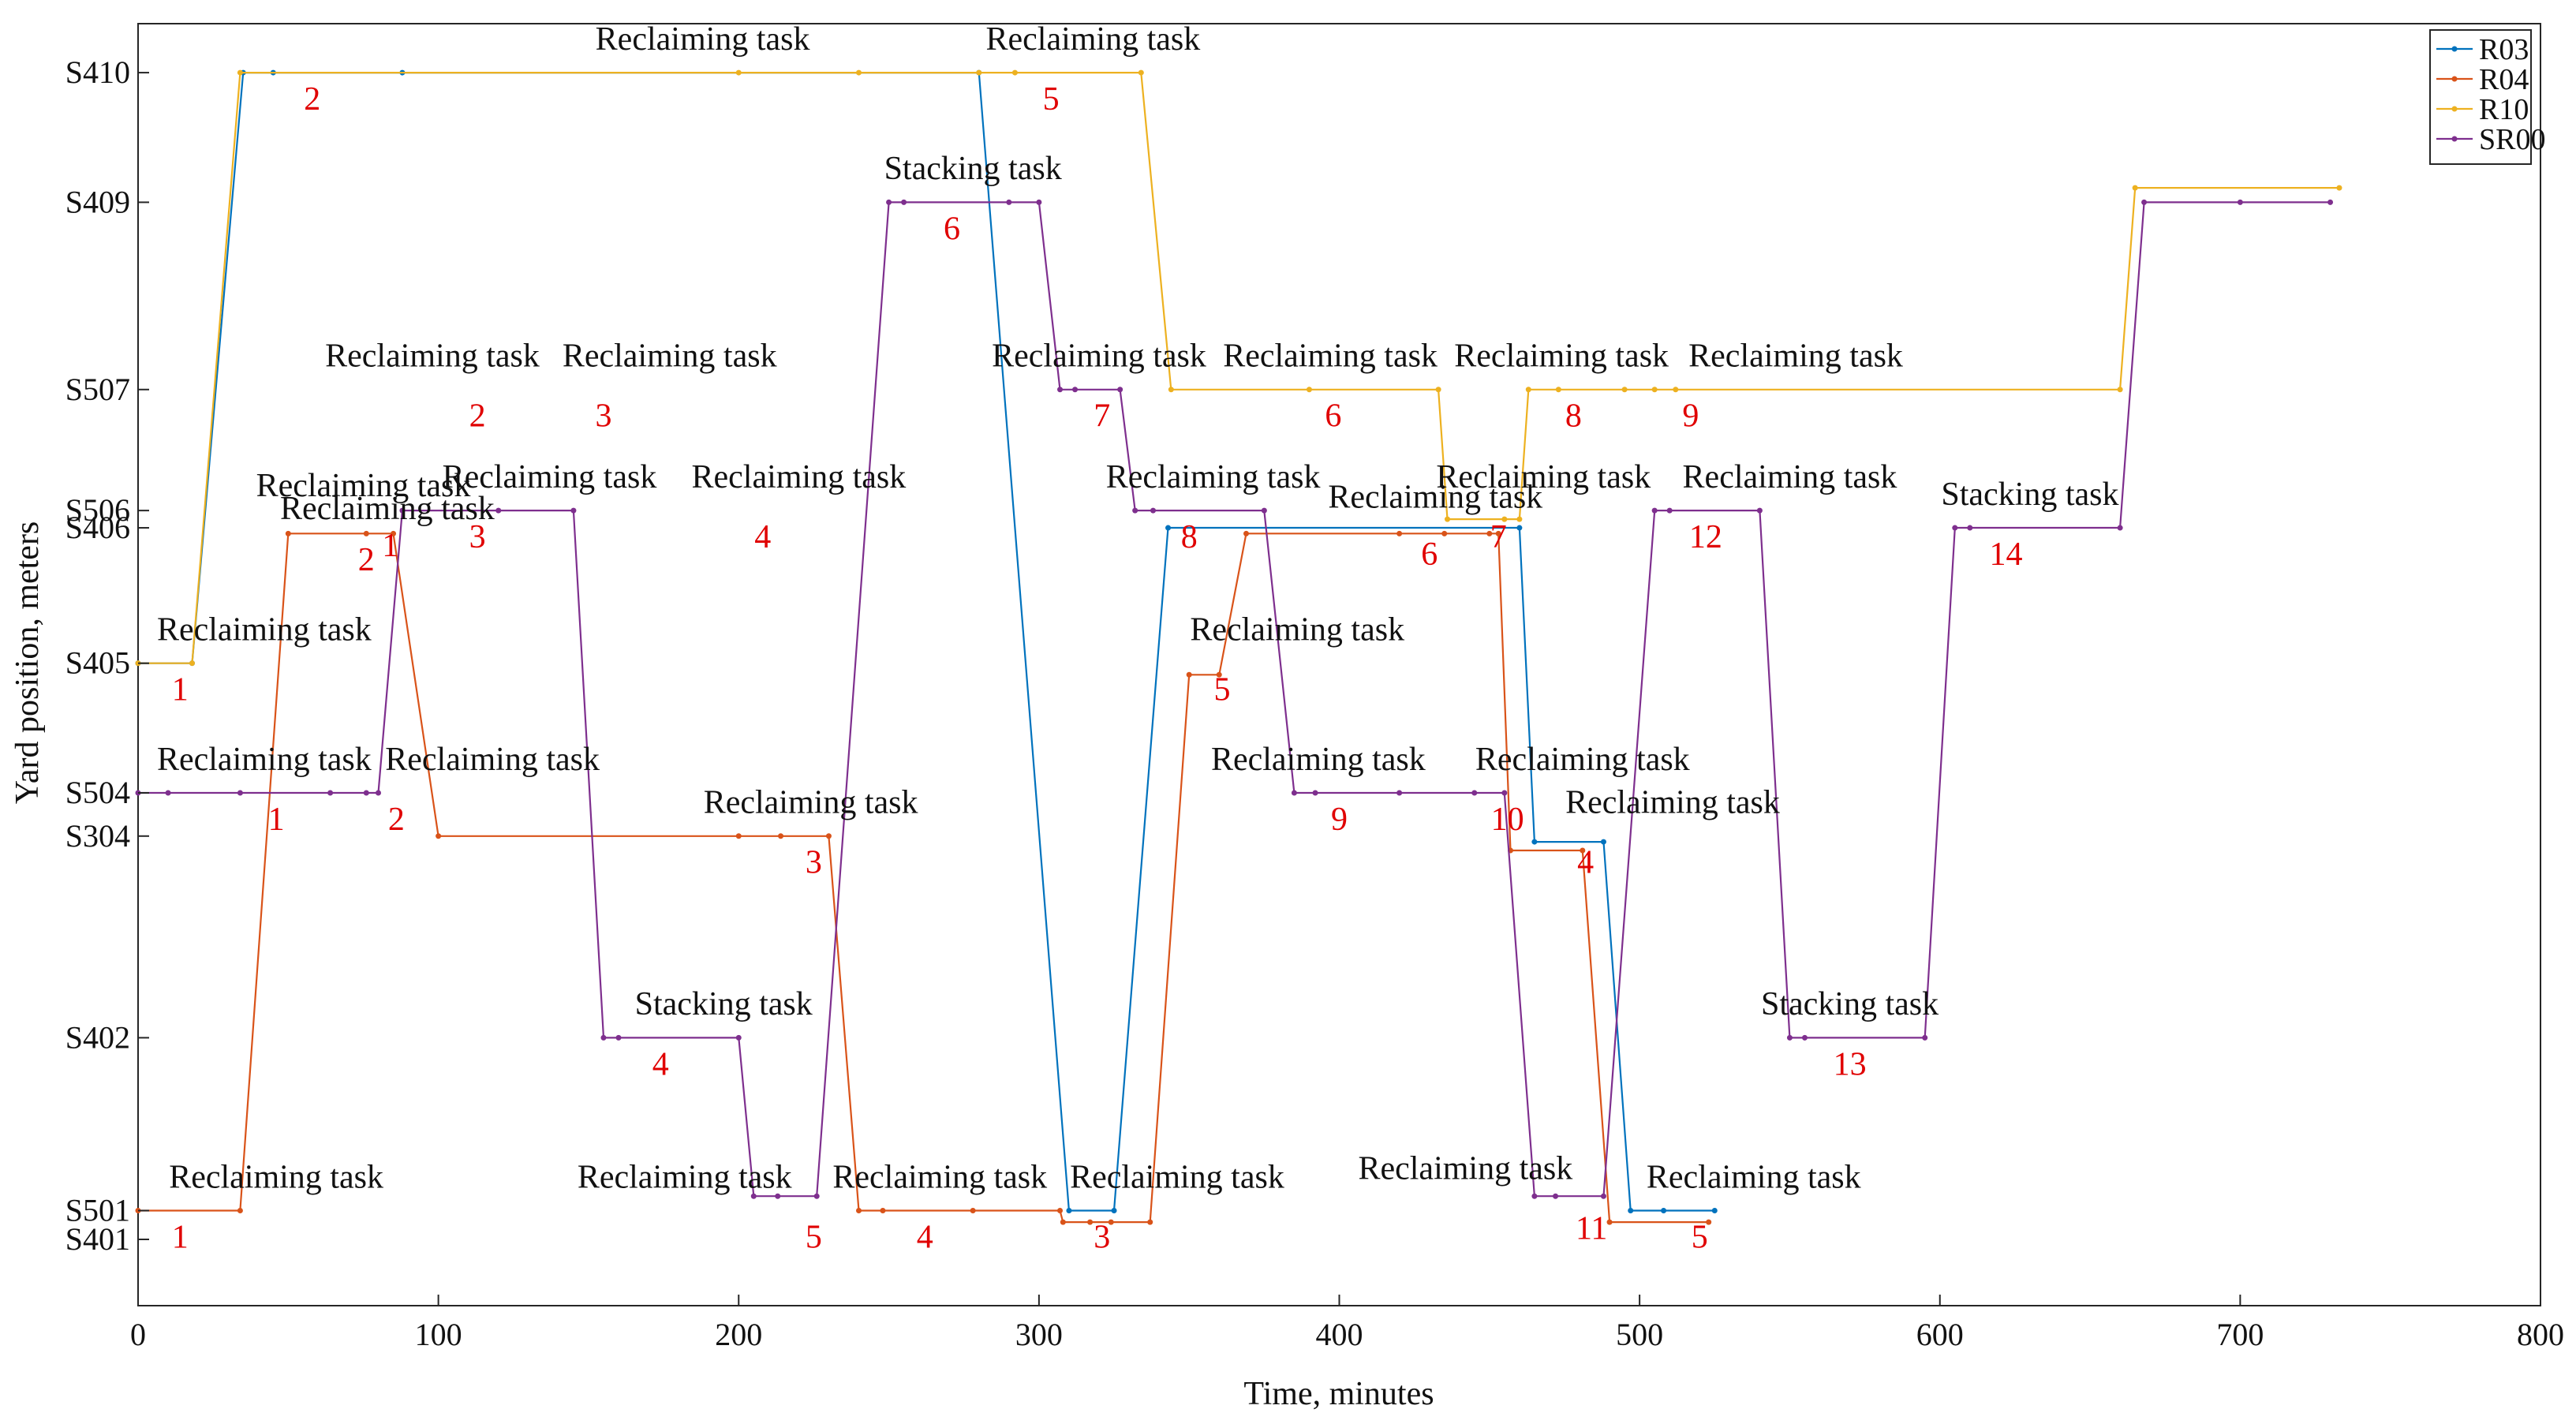 The height and width of the screenshot is (1424, 2576). What do you see at coordinates (312, 99) in the screenshot?
I see `task-number: 2` at bounding box center [312, 99].